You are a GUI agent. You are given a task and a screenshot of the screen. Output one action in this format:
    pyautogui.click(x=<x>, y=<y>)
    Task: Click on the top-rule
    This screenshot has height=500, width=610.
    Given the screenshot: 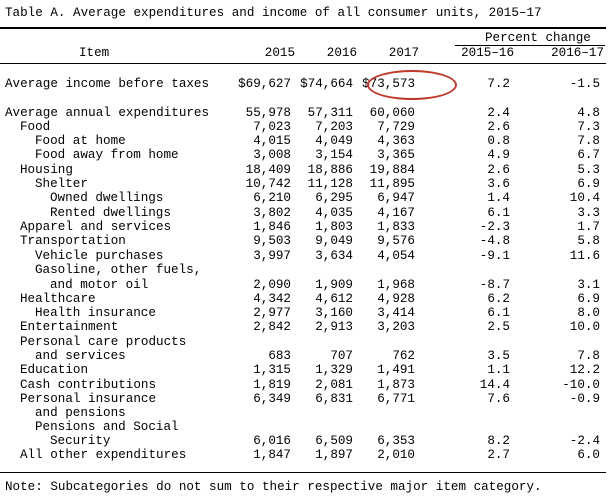 What is the action you would take?
    pyautogui.click(x=303, y=28)
    